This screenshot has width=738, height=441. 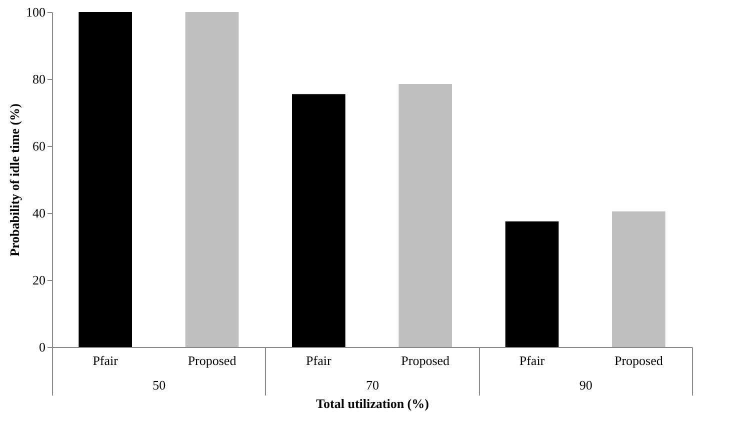 I want to click on x-tick-label: 70, so click(x=372, y=385).